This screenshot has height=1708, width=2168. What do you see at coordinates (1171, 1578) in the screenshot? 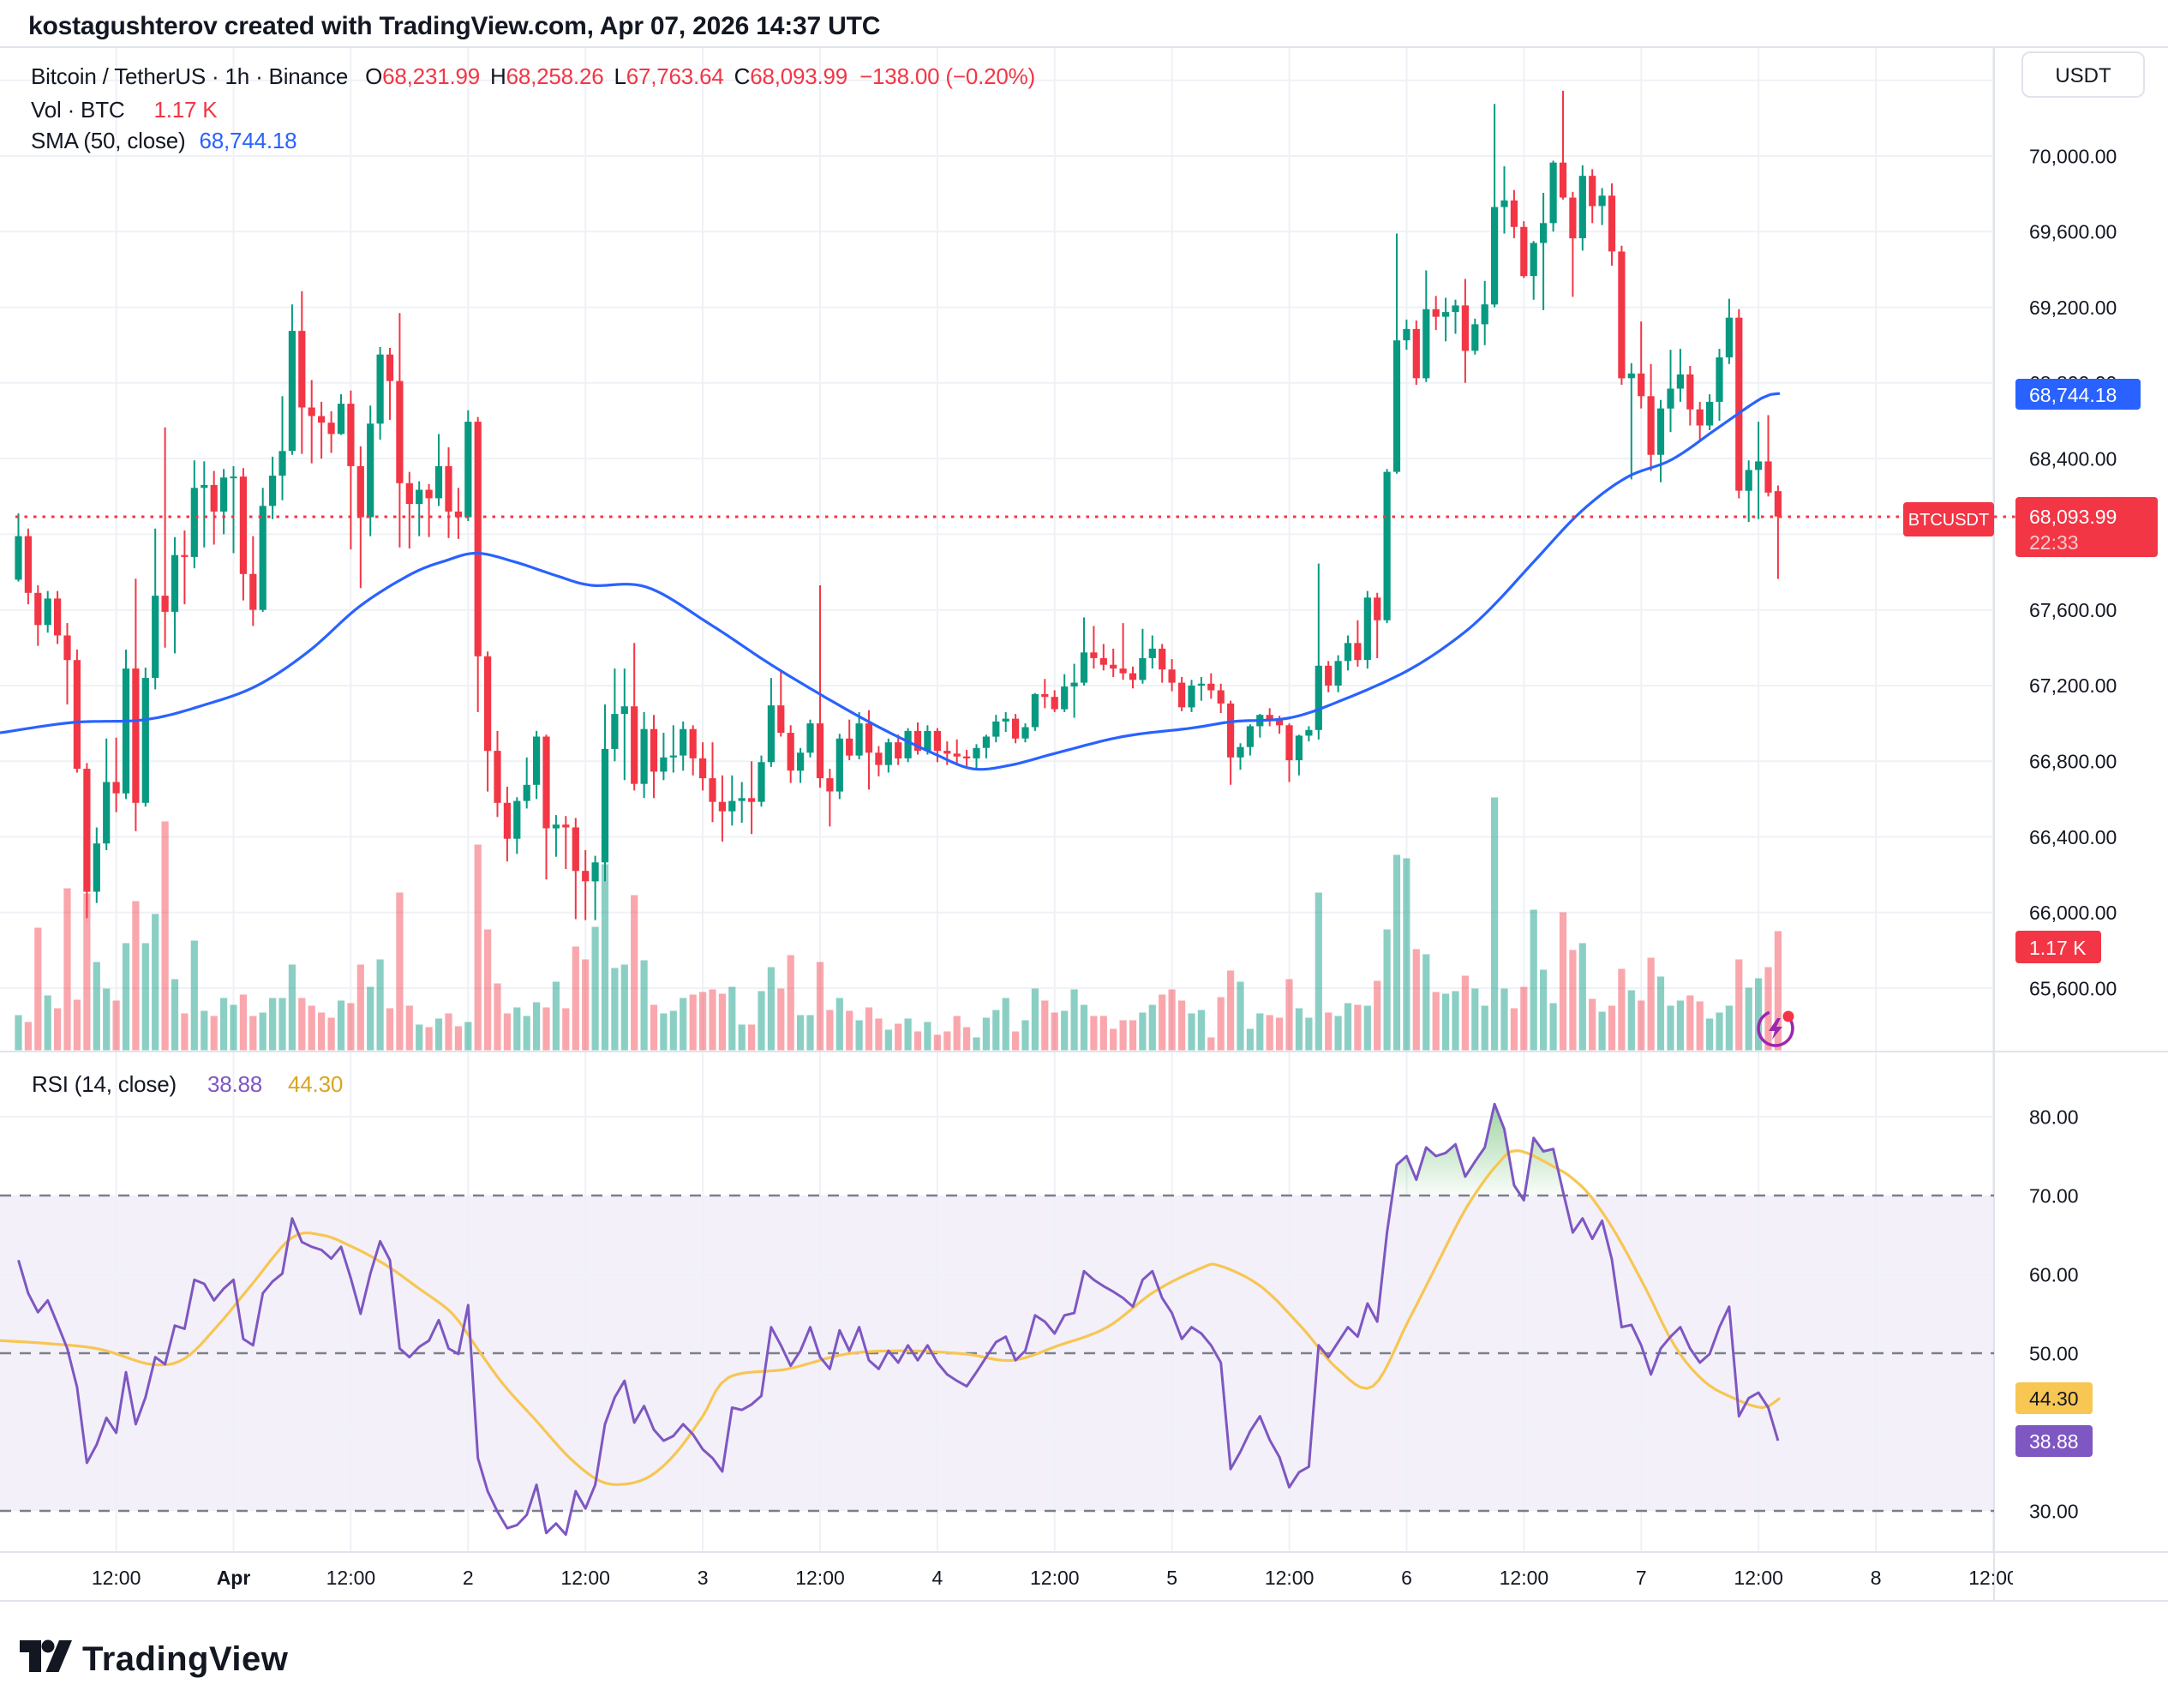
I see `svg-text: 5` at bounding box center [1171, 1578].